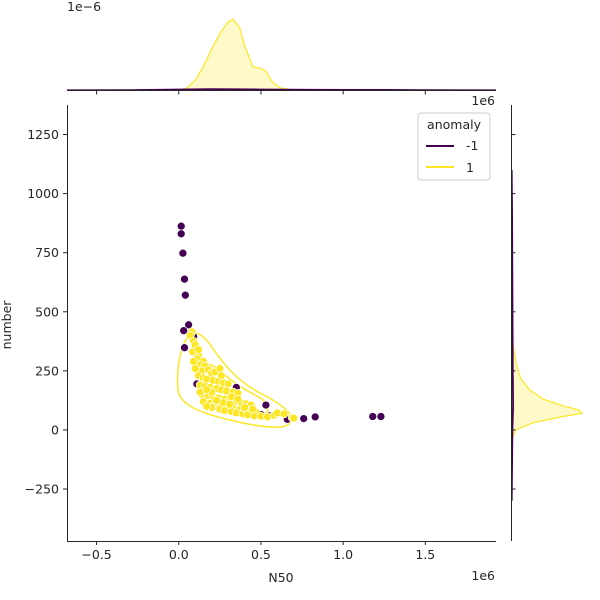 The image size is (600, 600). Describe the element at coordinates (472, 145) in the screenshot. I see `legend-label-neg1: -1` at that location.